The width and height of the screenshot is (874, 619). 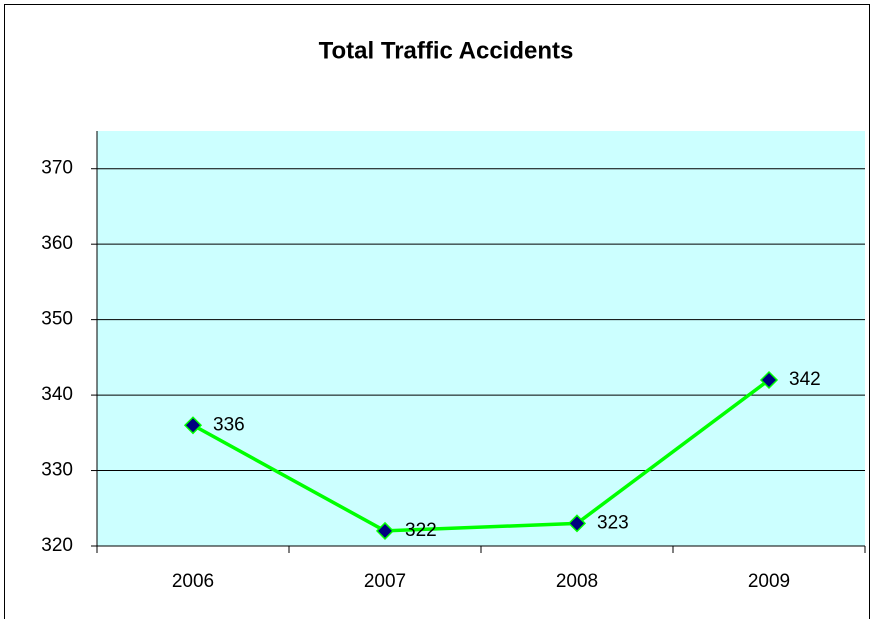 What do you see at coordinates (613, 522) in the screenshot?
I see `data-label: 323` at bounding box center [613, 522].